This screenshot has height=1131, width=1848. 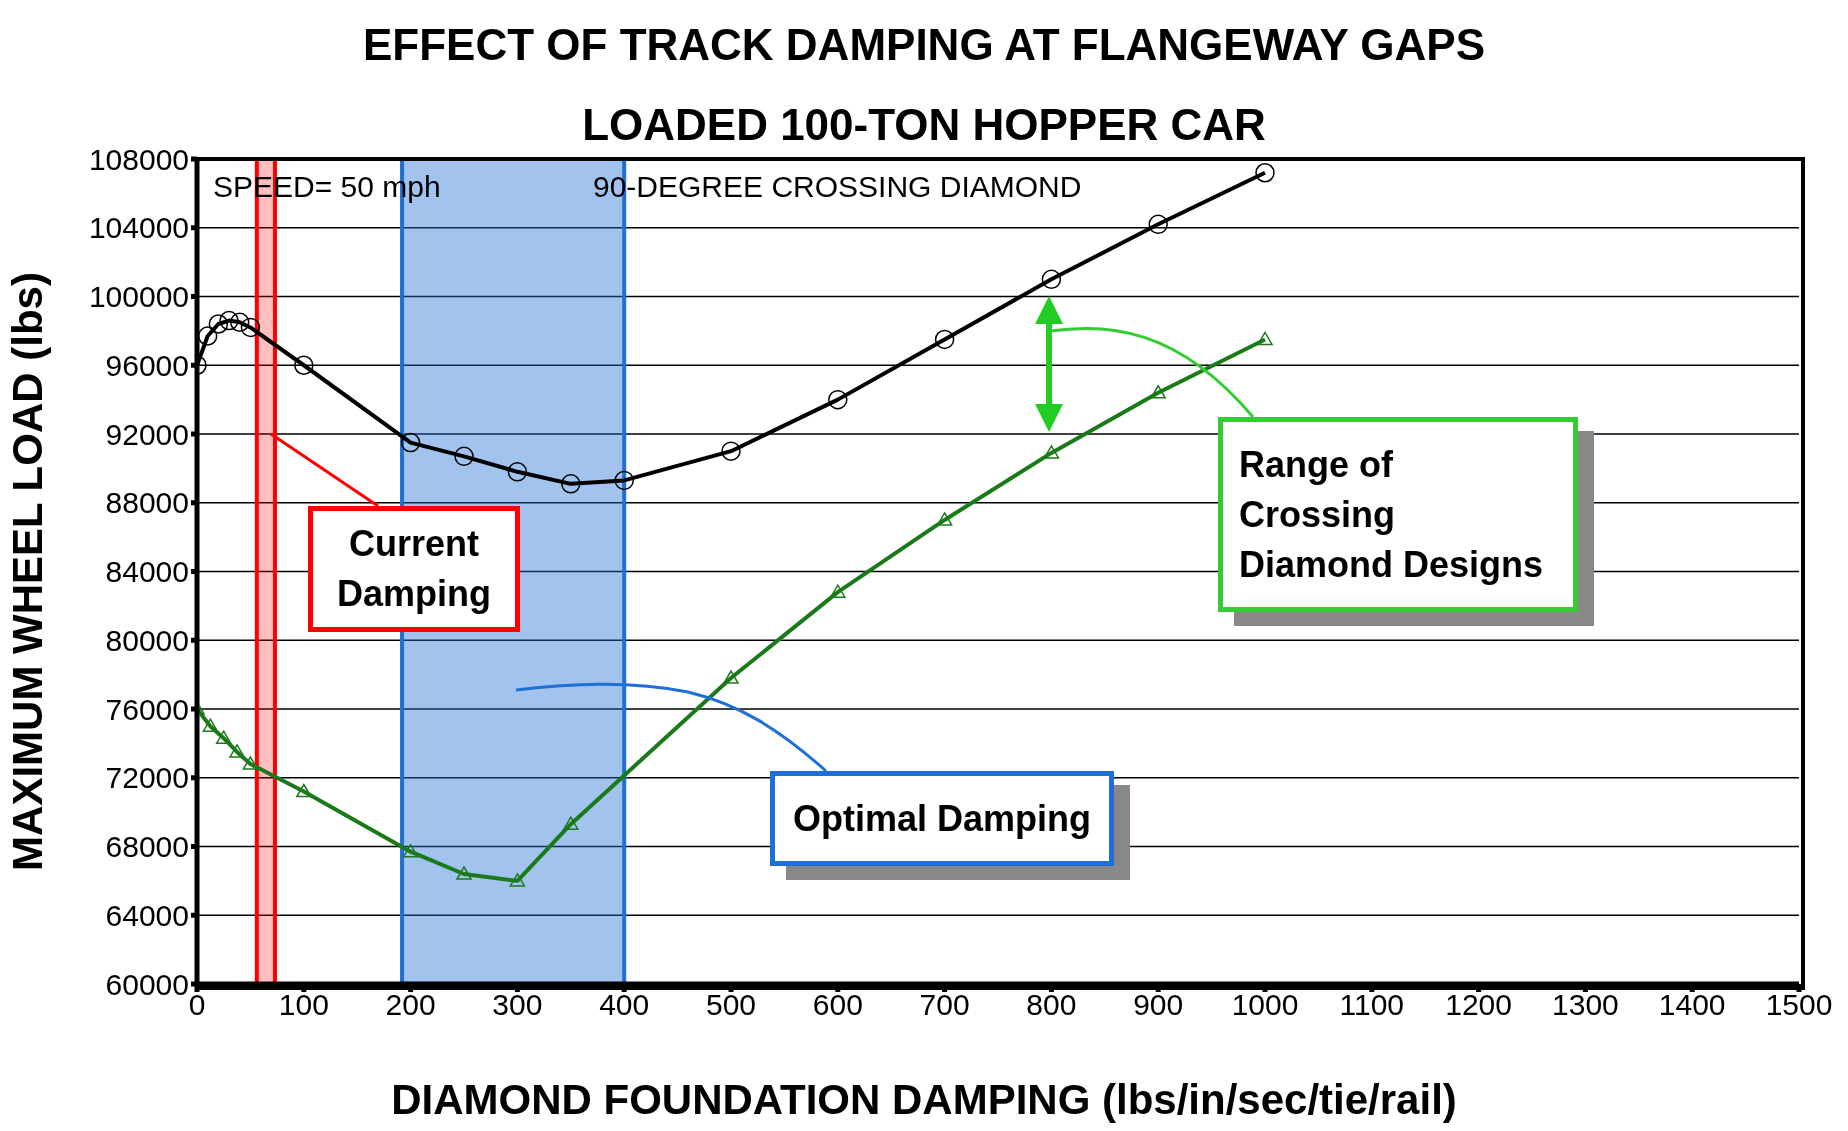 What do you see at coordinates (1265, 1005) in the screenshot?
I see `x-tick-label: 1000` at bounding box center [1265, 1005].